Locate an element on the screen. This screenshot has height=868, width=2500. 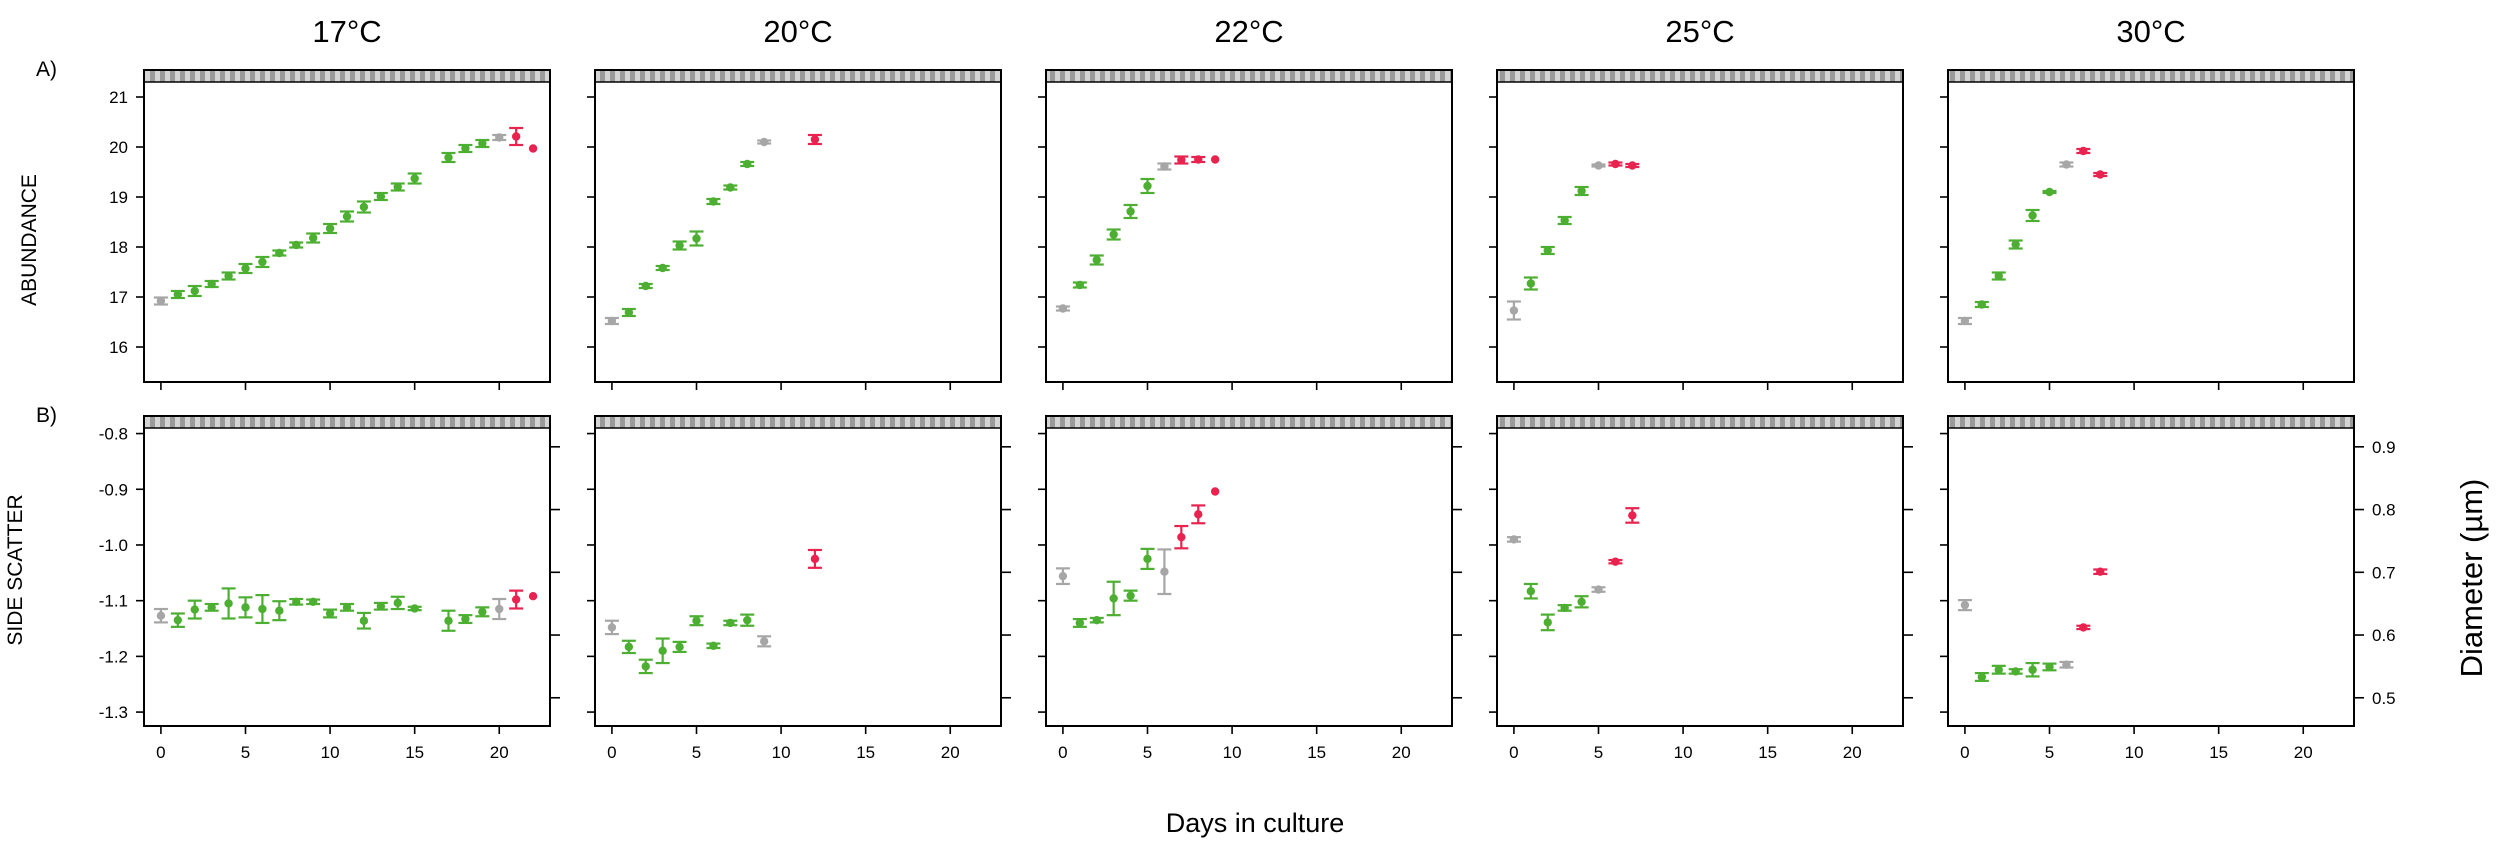
x-tick-label-3-4: 20 is located at coordinates (1852, 752).